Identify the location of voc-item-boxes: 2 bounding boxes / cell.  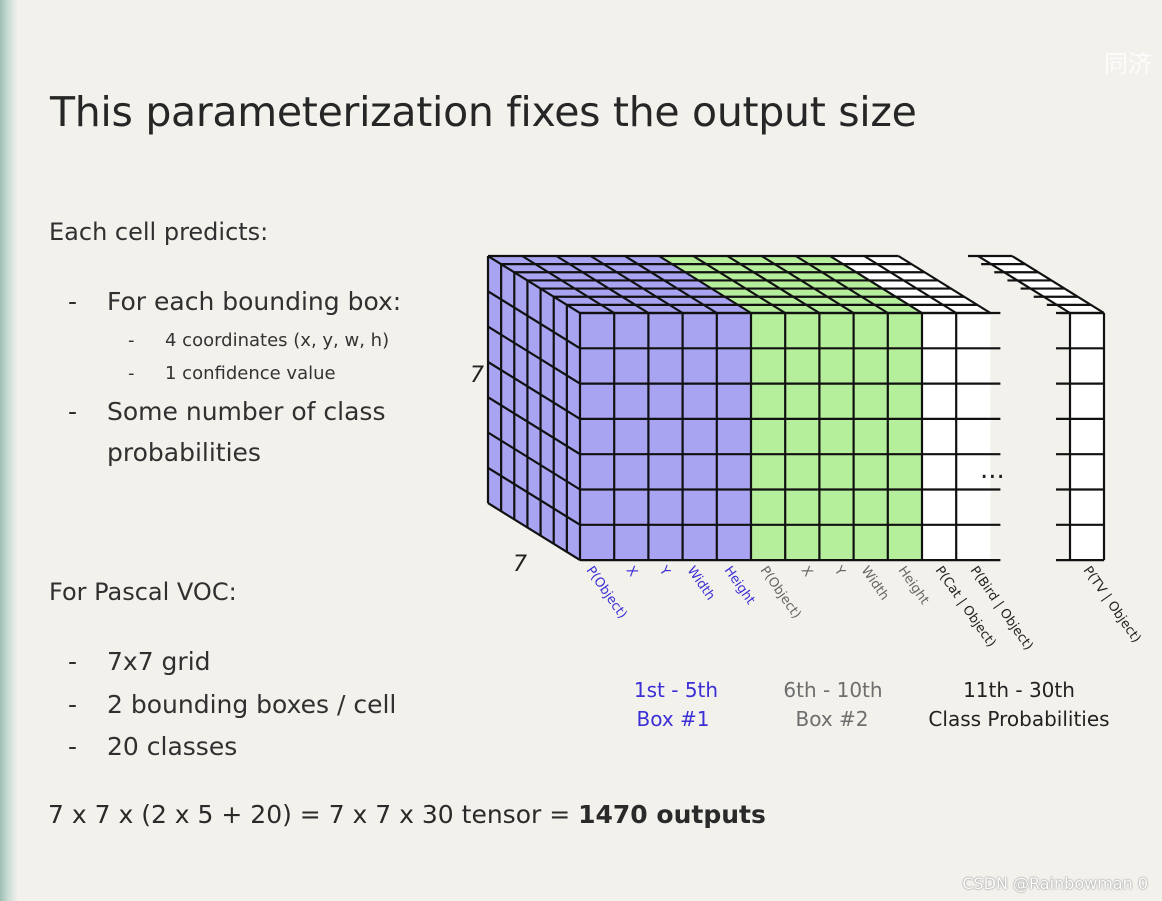
(252, 704).